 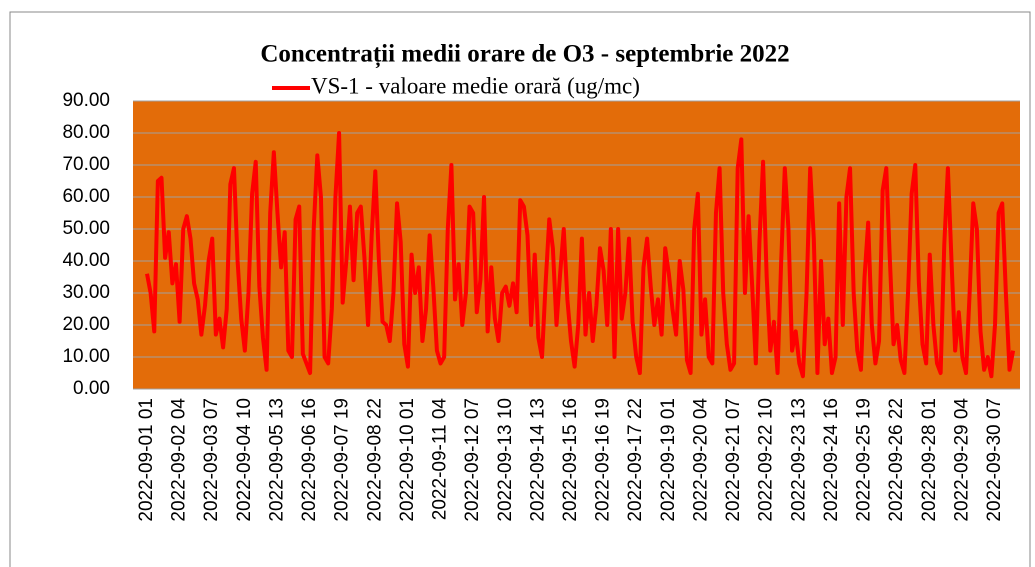 What do you see at coordinates (505, 460) in the screenshot?
I see `x-tick-label: 2022-09-13 10` at bounding box center [505, 460].